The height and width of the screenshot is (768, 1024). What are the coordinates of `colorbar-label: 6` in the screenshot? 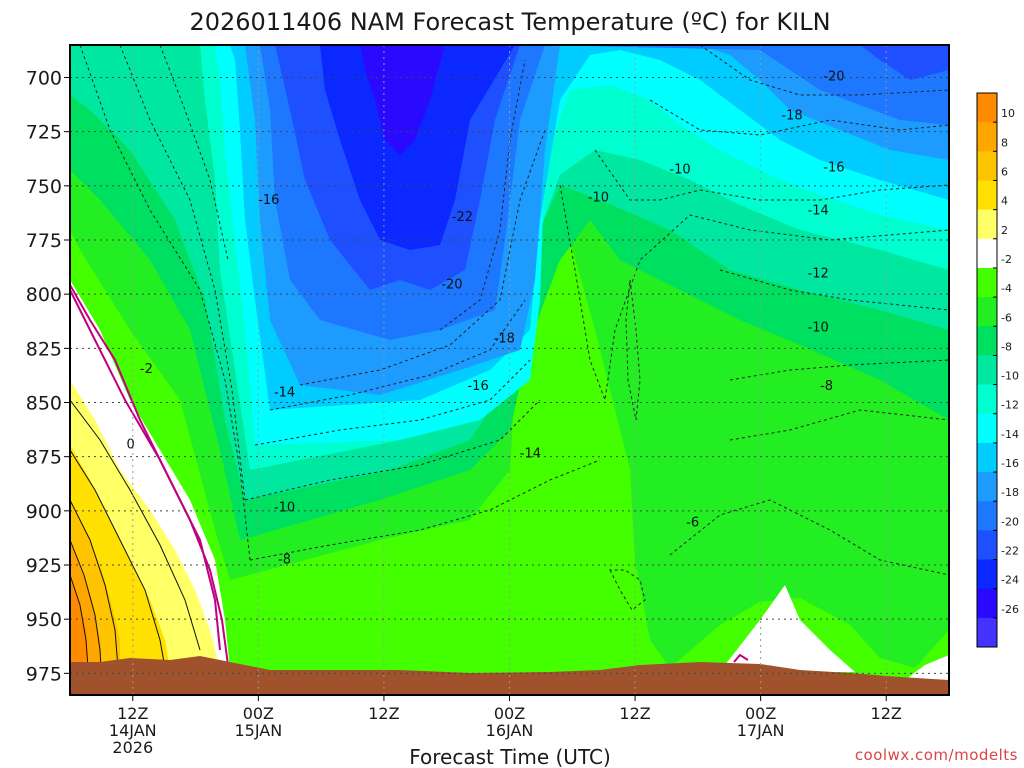 It's located at (1004, 171).